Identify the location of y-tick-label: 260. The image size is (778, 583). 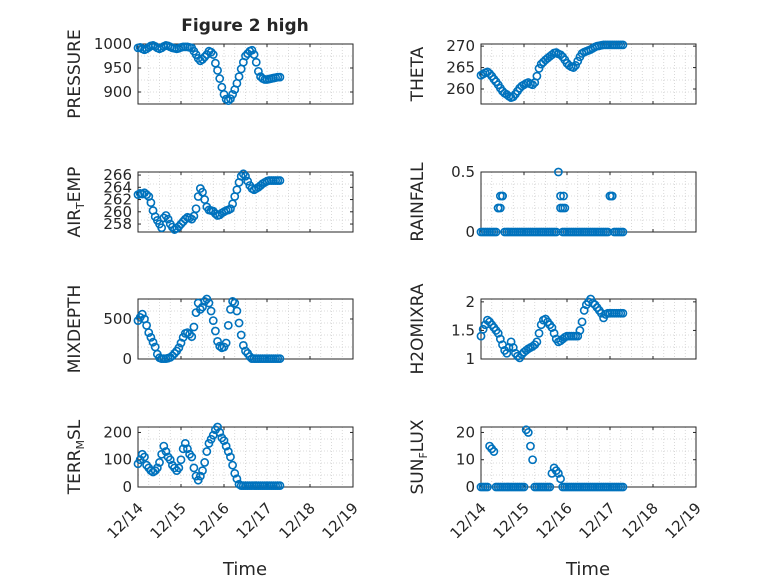
(460, 89).